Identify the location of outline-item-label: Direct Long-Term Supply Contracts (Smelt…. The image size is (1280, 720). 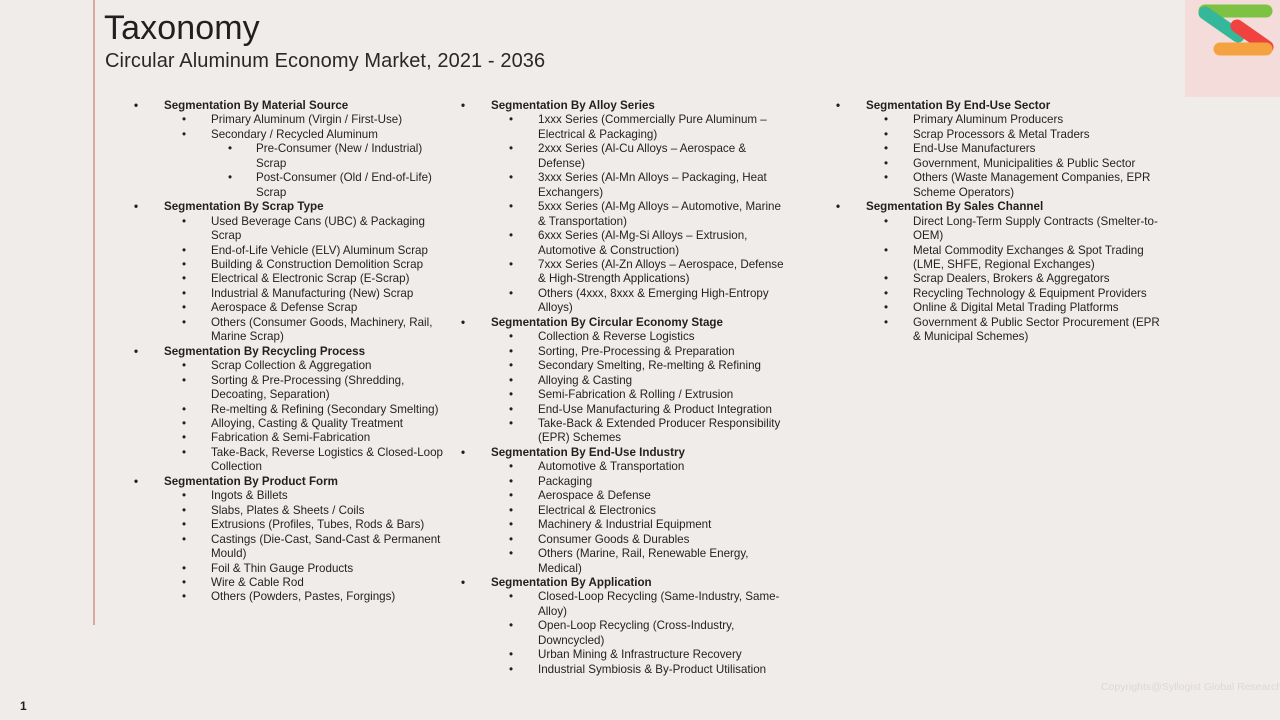
(1035, 228).